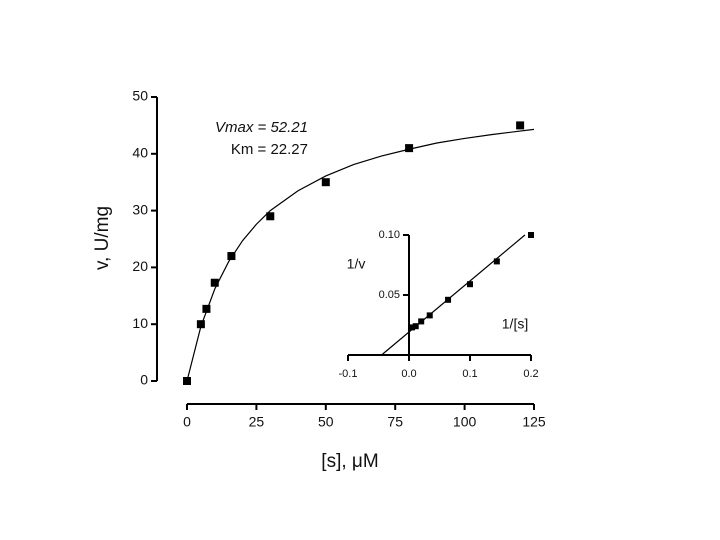  I want to click on x-tick-label: -0.1, so click(348, 374).